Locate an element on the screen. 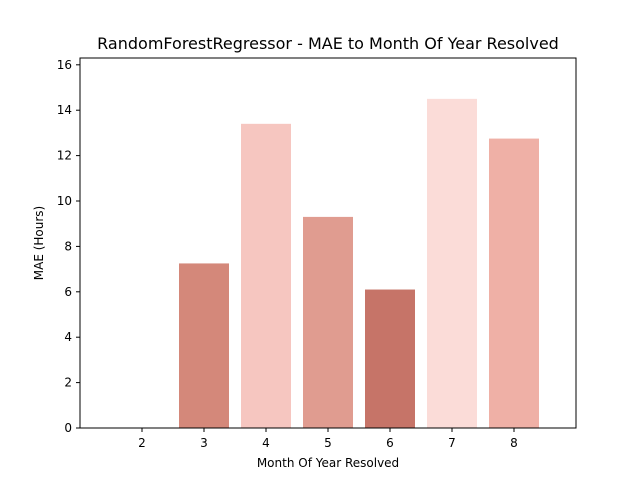  y-axis-label: MAE (Hours) is located at coordinates (39, 243).